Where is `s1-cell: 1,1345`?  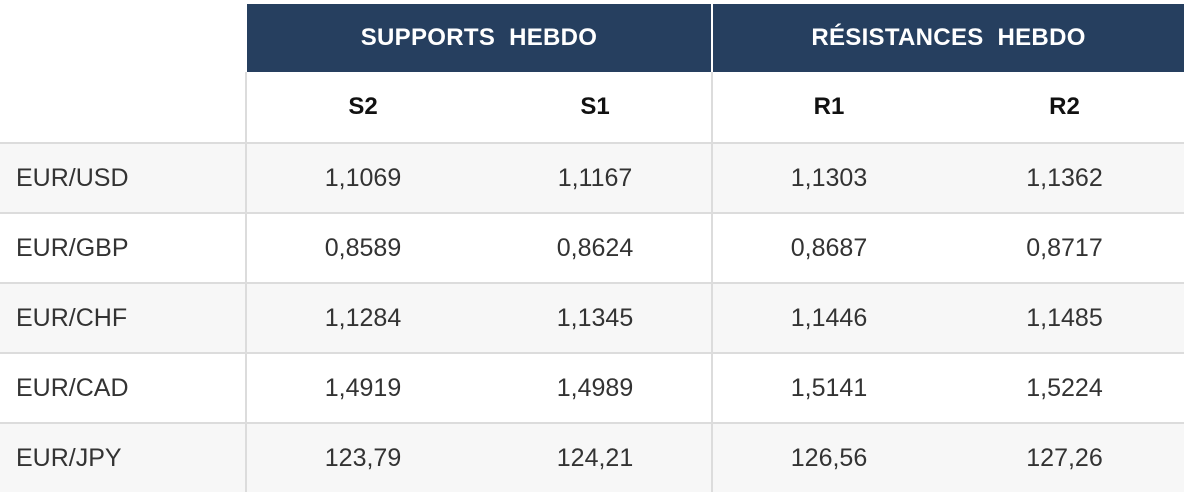 s1-cell: 1,1345 is located at coordinates (595, 318).